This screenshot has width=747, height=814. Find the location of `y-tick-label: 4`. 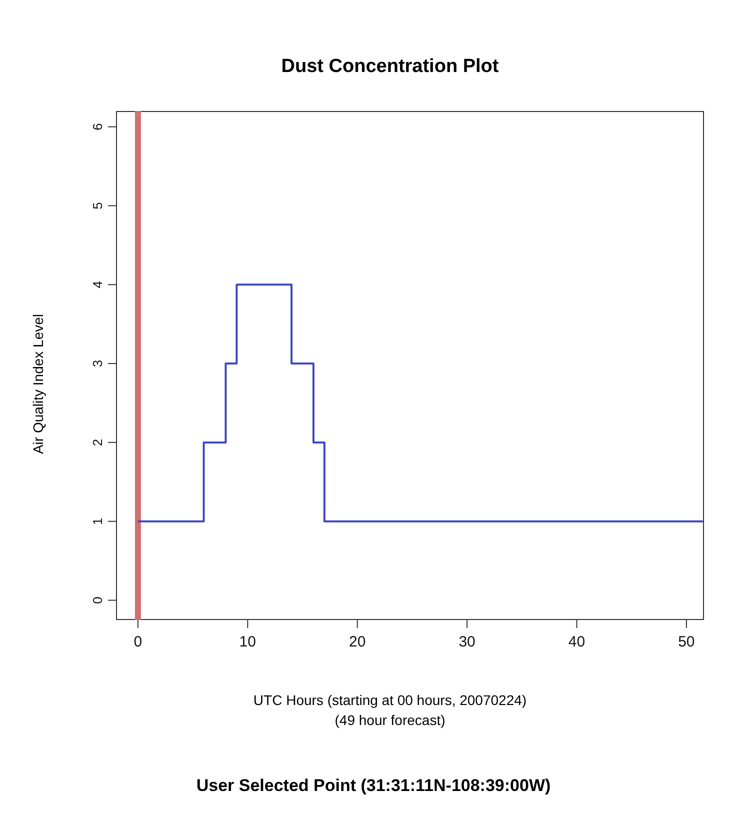

y-tick-label: 4 is located at coordinates (97, 284).